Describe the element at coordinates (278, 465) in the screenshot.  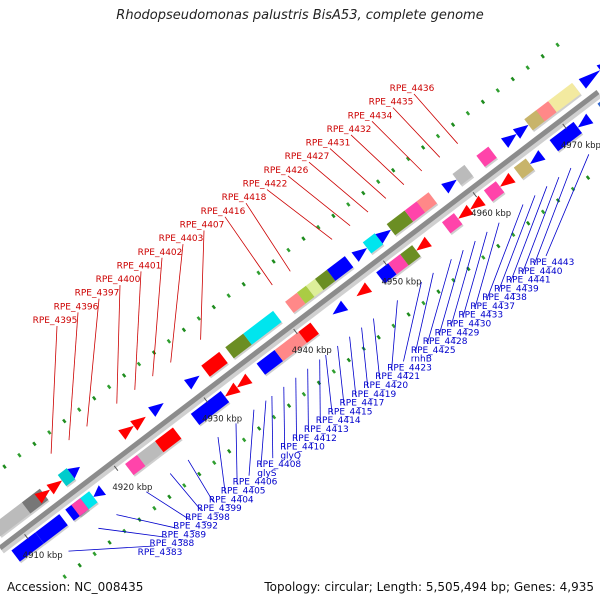
I see `bottom-gene-label: RPE_4408` at that location.